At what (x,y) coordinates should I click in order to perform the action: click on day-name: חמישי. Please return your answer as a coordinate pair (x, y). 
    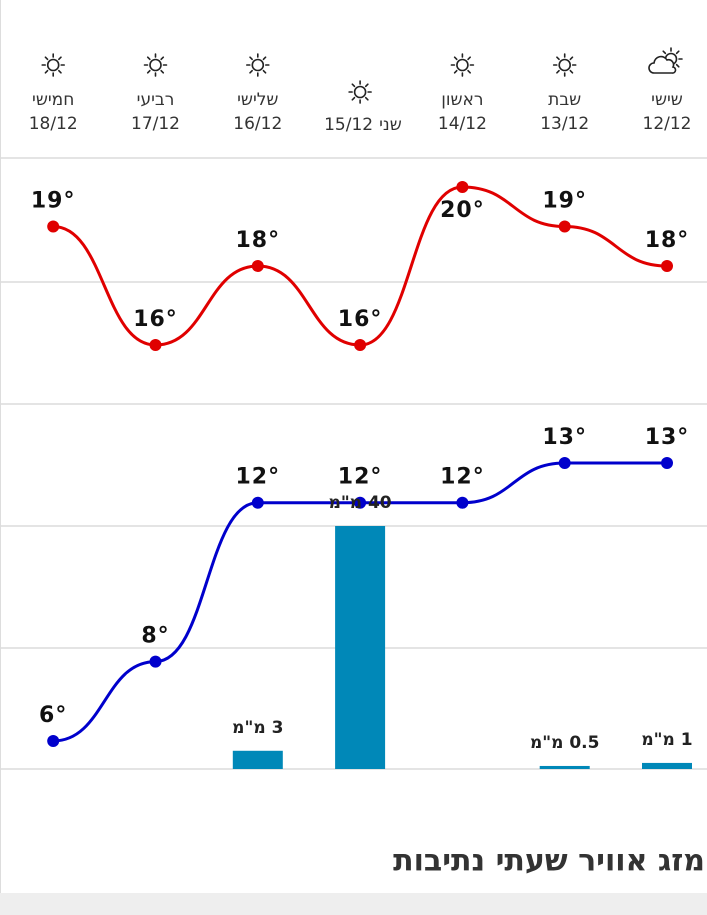
    Looking at the image, I should click on (53, 100).